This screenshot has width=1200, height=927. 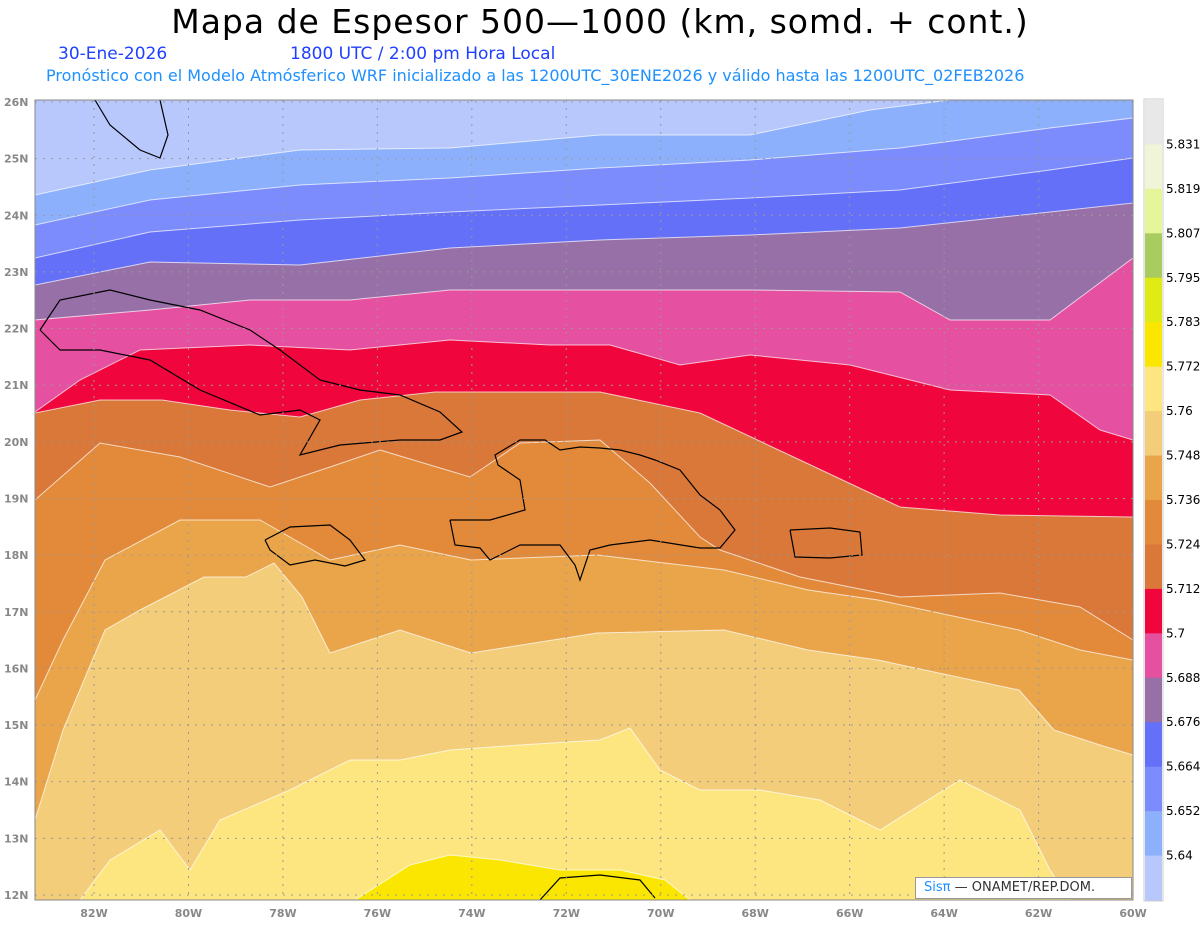 I want to click on colorbar-label: 5.664, so click(x=1183, y=767).